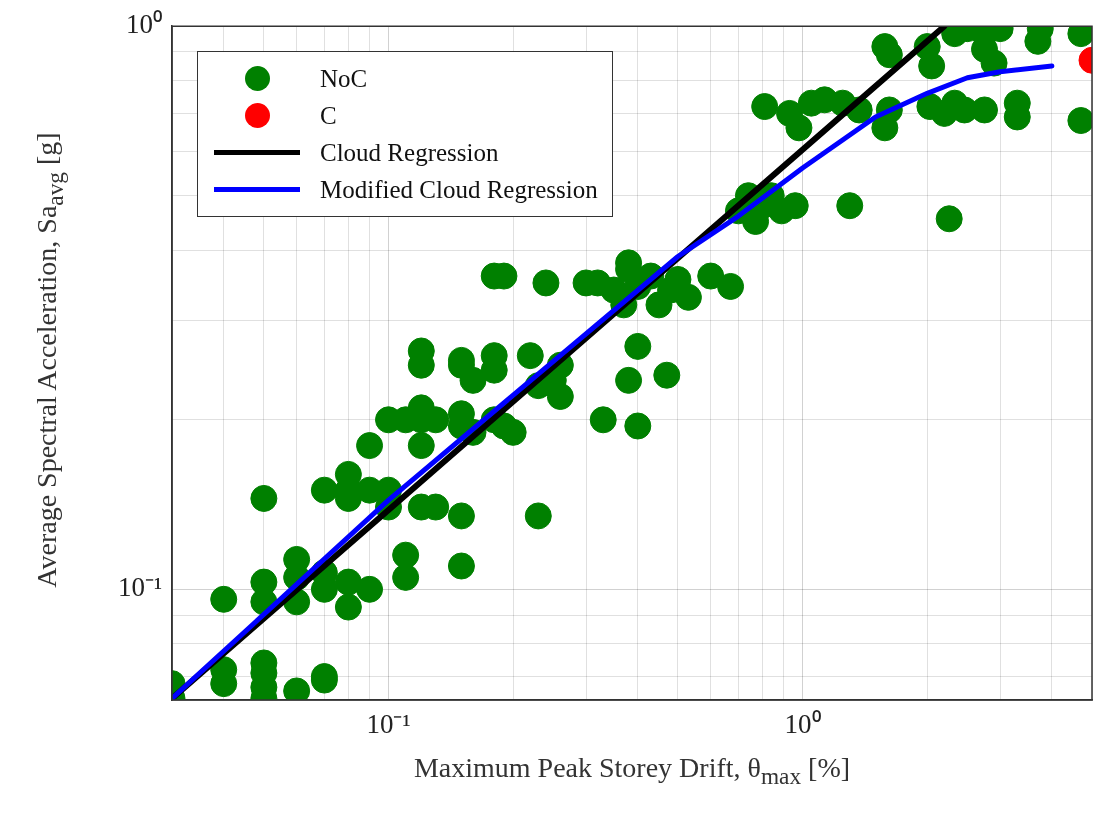 The width and height of the screenshot is (1115, 827). Describe the element at coordinates (328, 115) in the screenshot. I see `legend-label: C` at that location.